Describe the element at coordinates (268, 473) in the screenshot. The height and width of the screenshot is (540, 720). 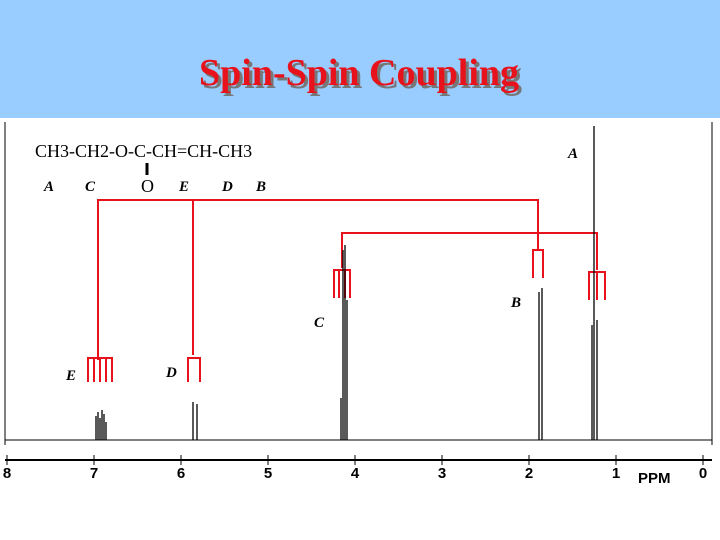
I see `axis-tick-label: 5` at that location.